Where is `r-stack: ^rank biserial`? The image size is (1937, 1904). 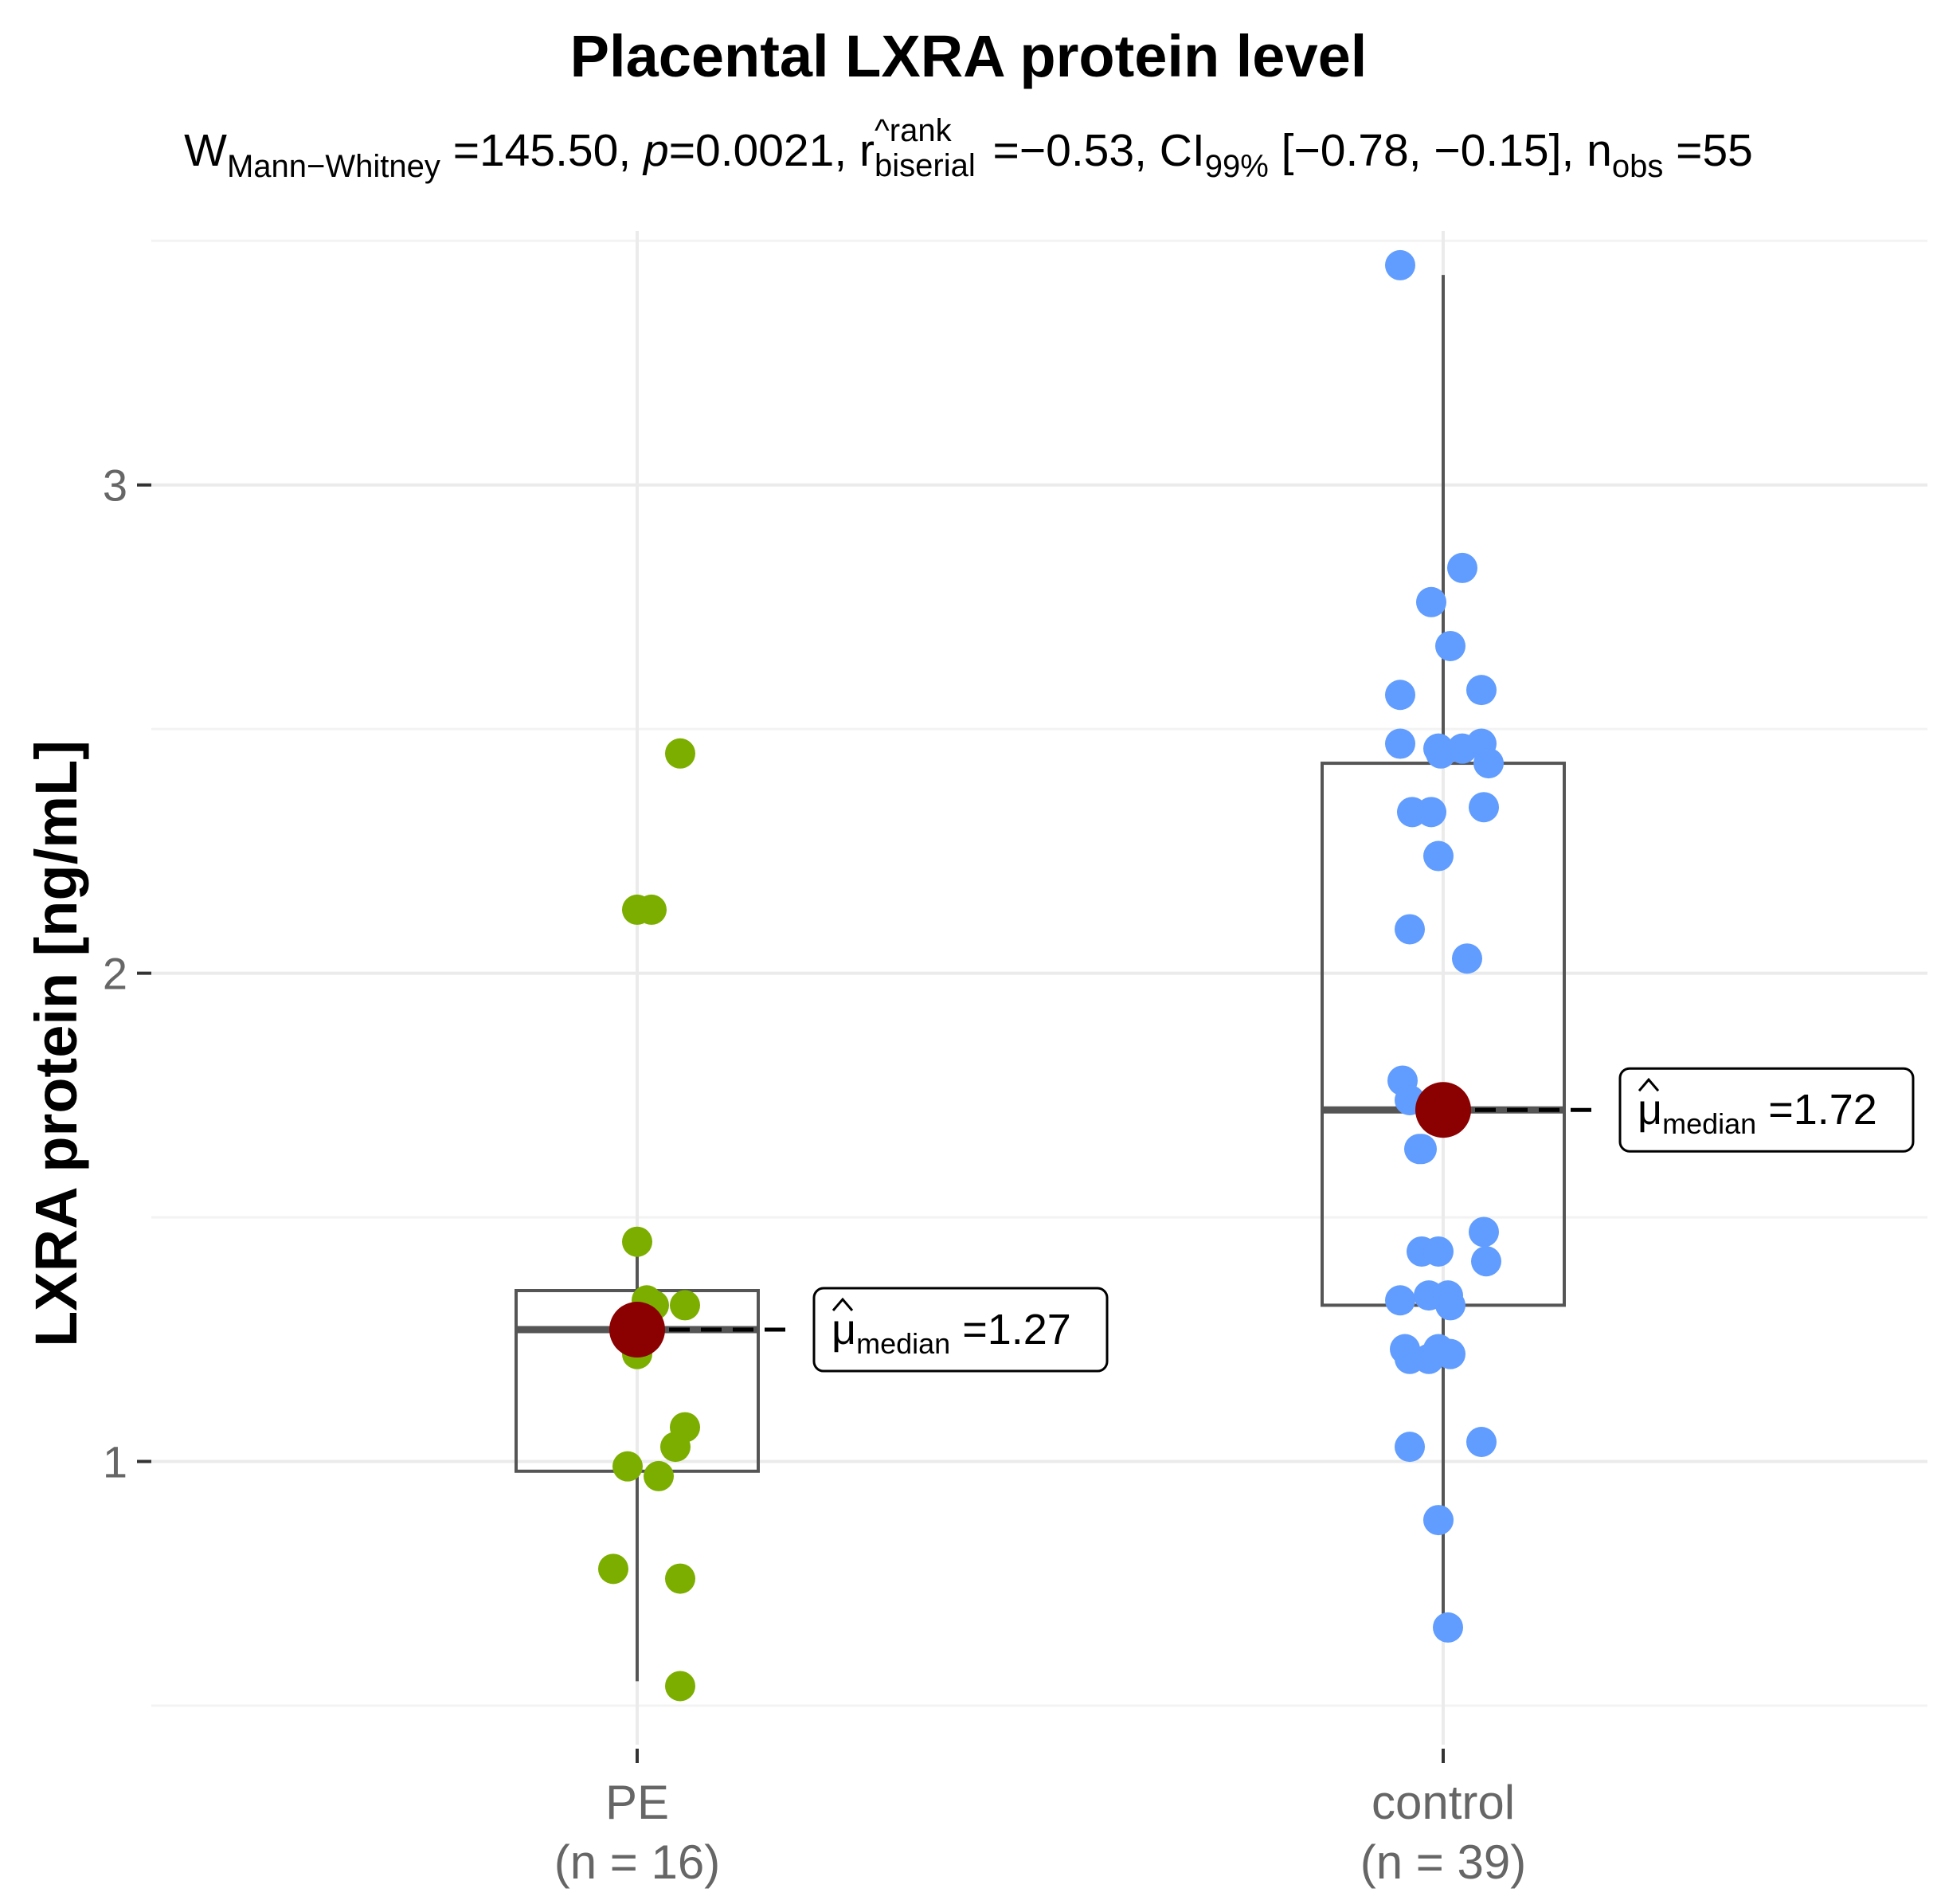
r-stack: ^rank biserial is located at coordinates (925, 148).